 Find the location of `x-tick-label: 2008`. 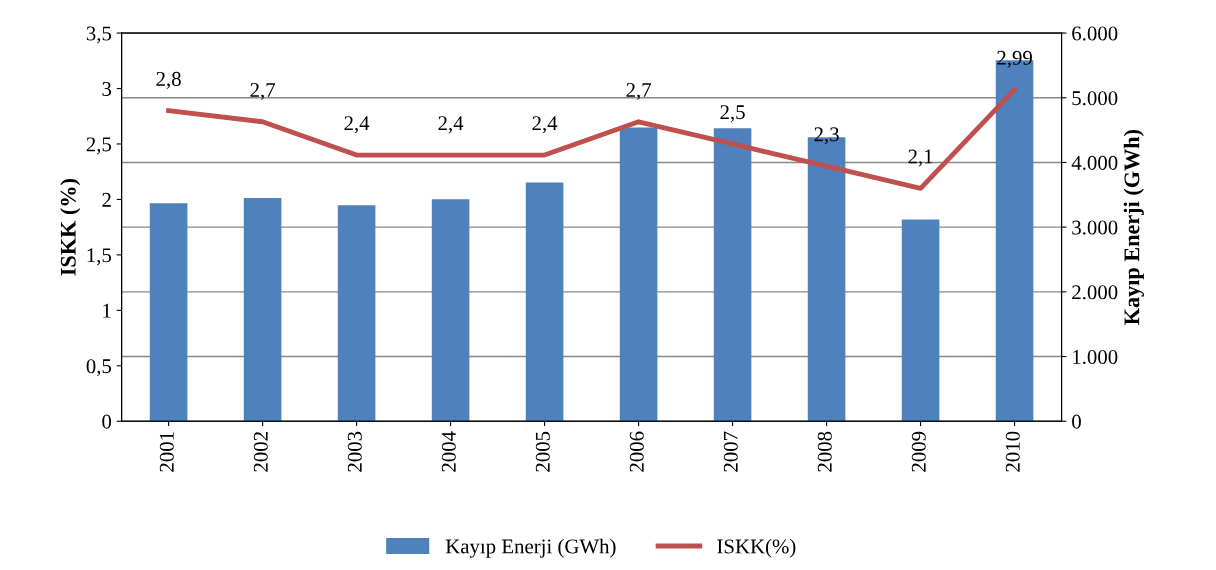

x-tick-label: 2008 is located at coordinates (824, 451).